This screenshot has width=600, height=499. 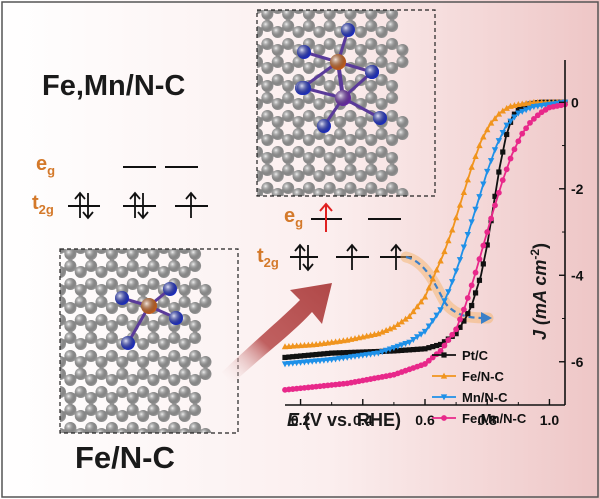 I want to click on x-tick-label: 0.4, so click(x=363, y=420).